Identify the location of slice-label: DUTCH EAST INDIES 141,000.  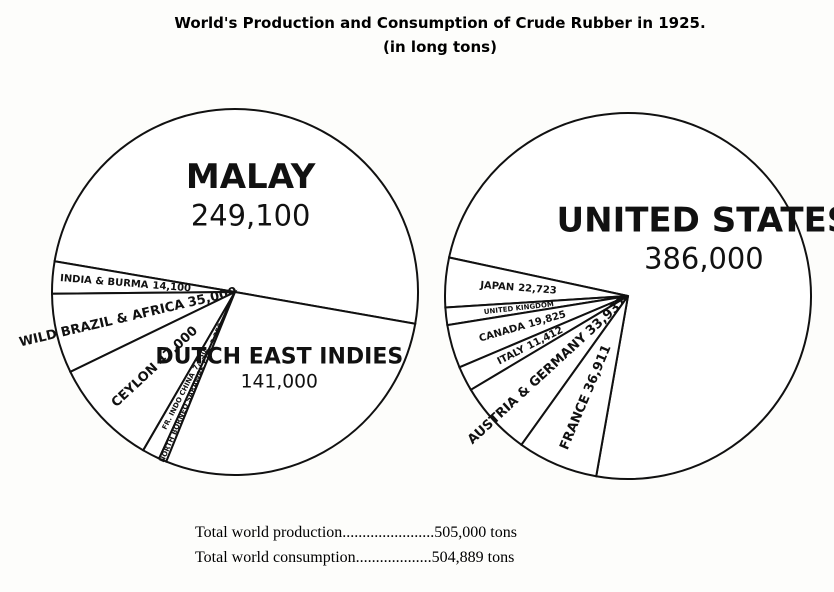
(279, 368).